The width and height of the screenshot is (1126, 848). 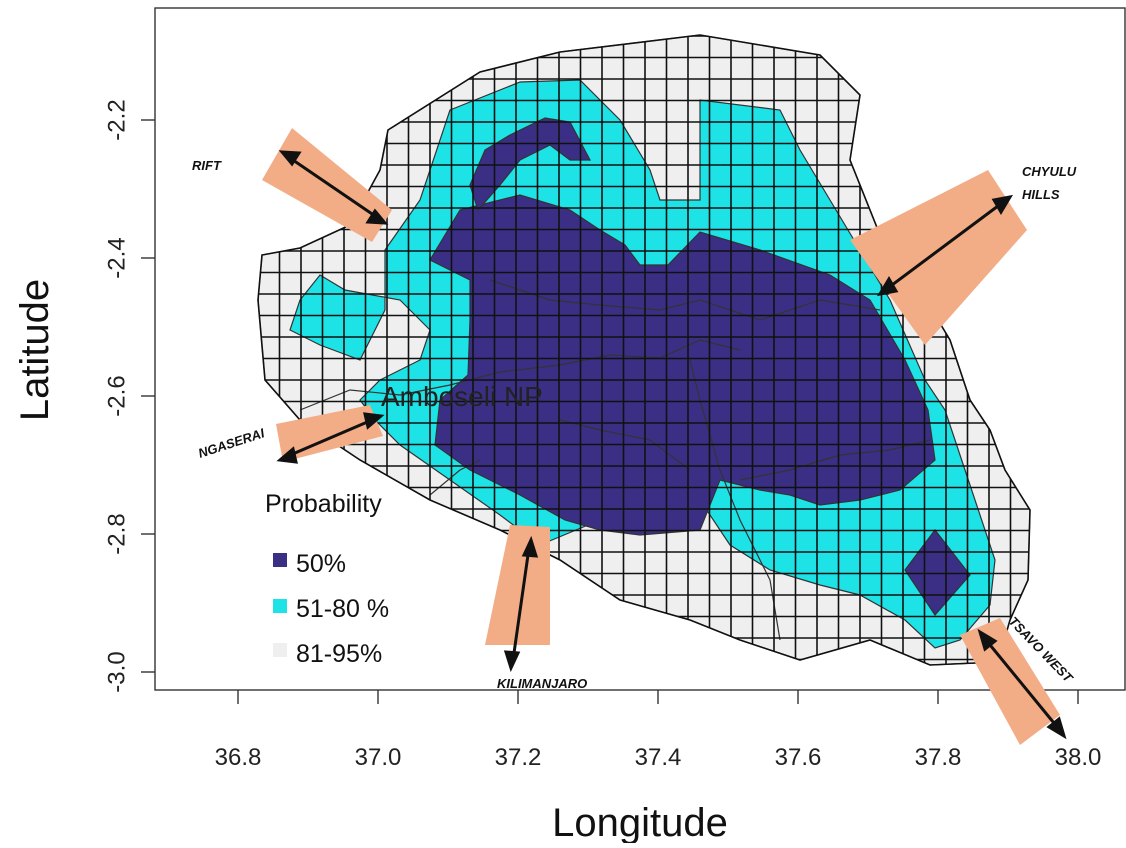 What do you see at coordinates (339, 654) in the screenshot?
I see `legend-label-81-95: 81-95%` at bounding box center [339, 654].